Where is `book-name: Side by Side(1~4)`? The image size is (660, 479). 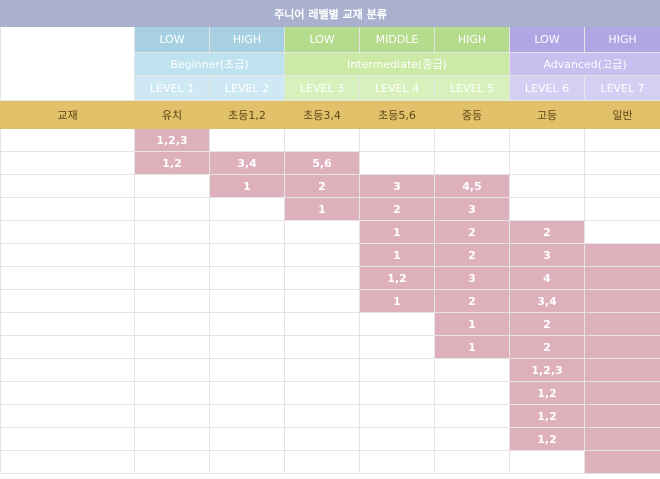
book-name: Side by Side(1~4) is located at coordinates (67, 278).